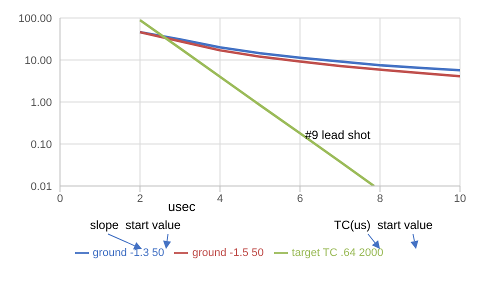 The height and width of the screenshot is (288, 480). What do you see at coordinates (383, 225) in the screenshot?
I see `text: TC(us) start value` at bounding box center [383, 225].